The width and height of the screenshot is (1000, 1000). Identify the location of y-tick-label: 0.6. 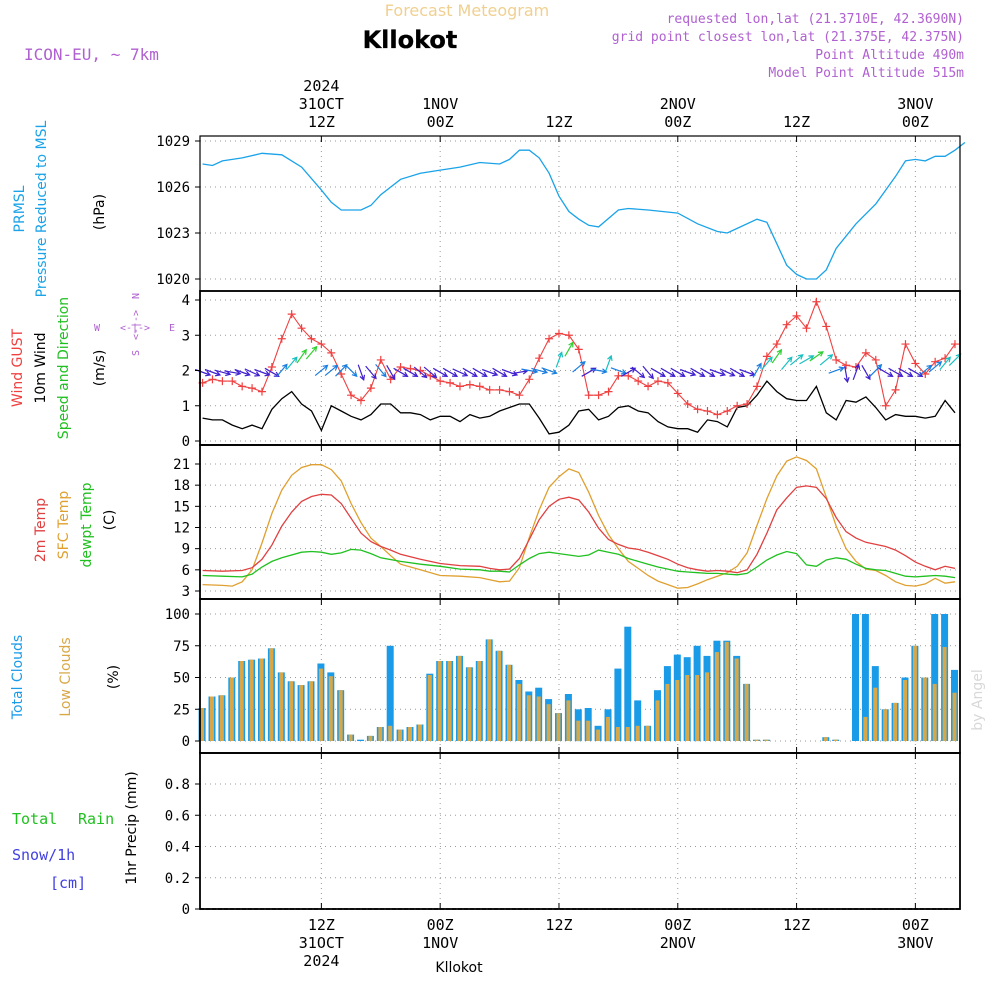
(177, 816).